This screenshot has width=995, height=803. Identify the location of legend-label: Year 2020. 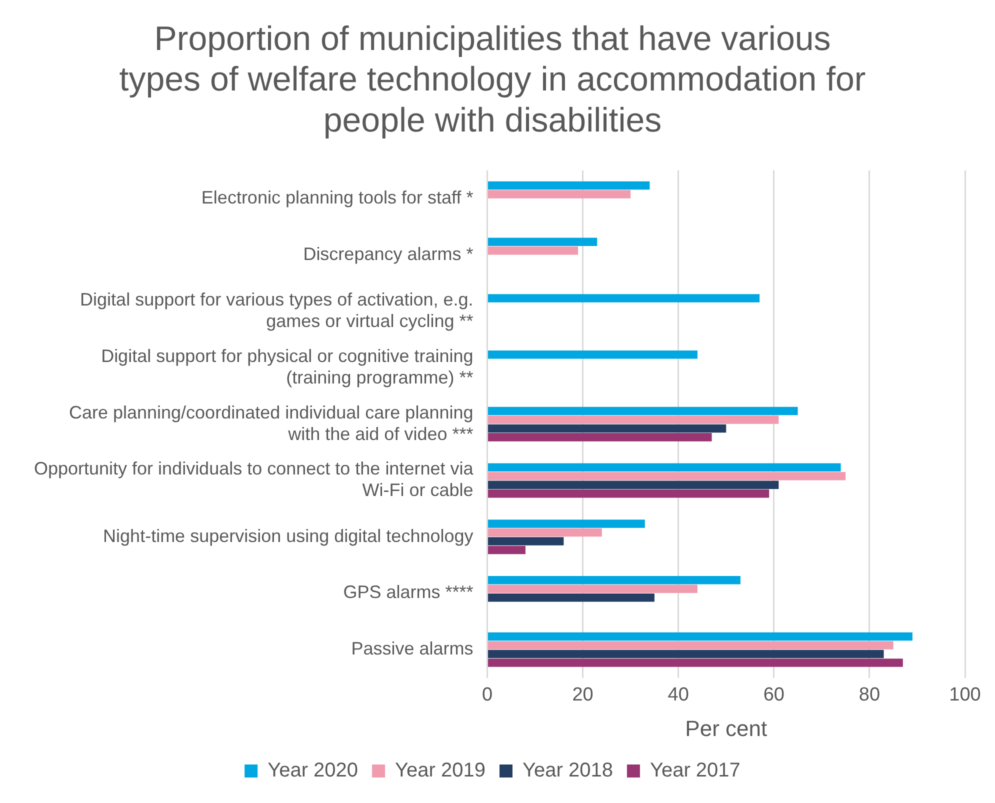
(313, 771).